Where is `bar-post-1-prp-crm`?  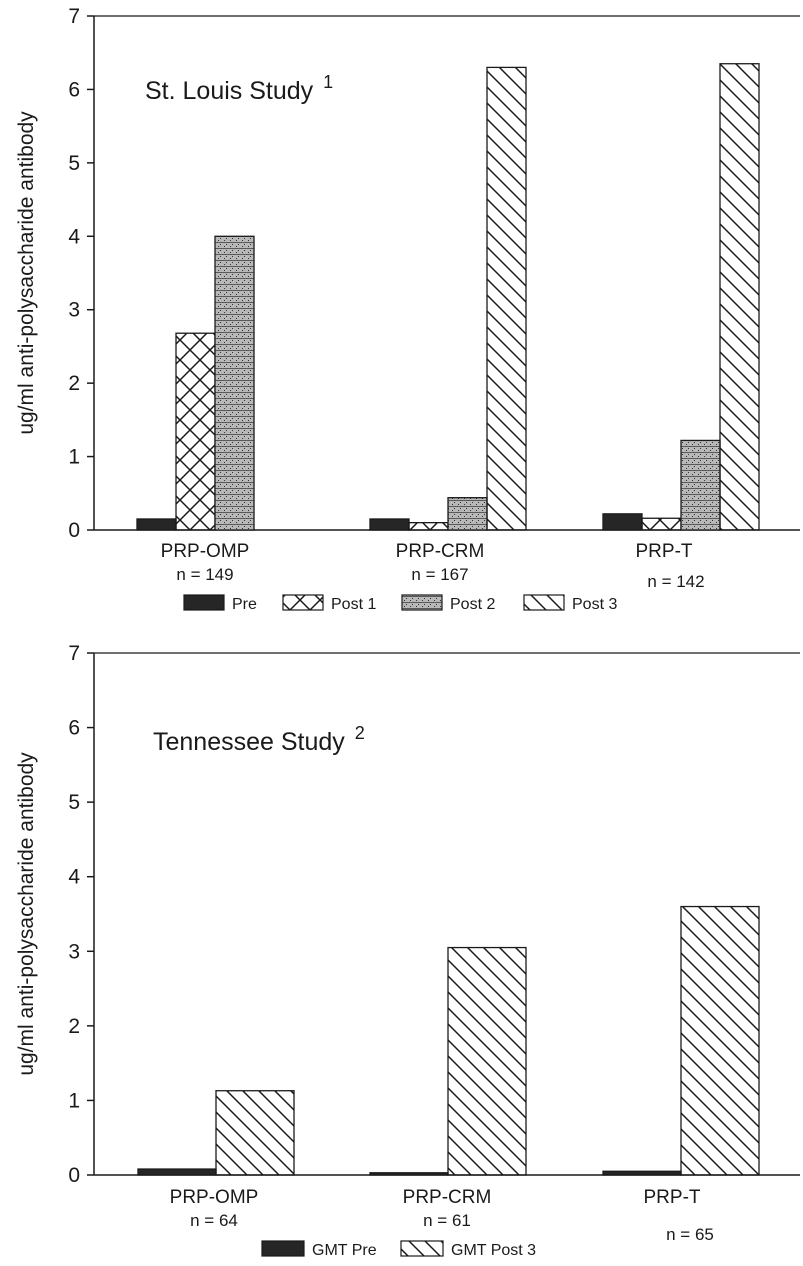
bar-post-1-prp-crm is located at coordinates (428, 526).